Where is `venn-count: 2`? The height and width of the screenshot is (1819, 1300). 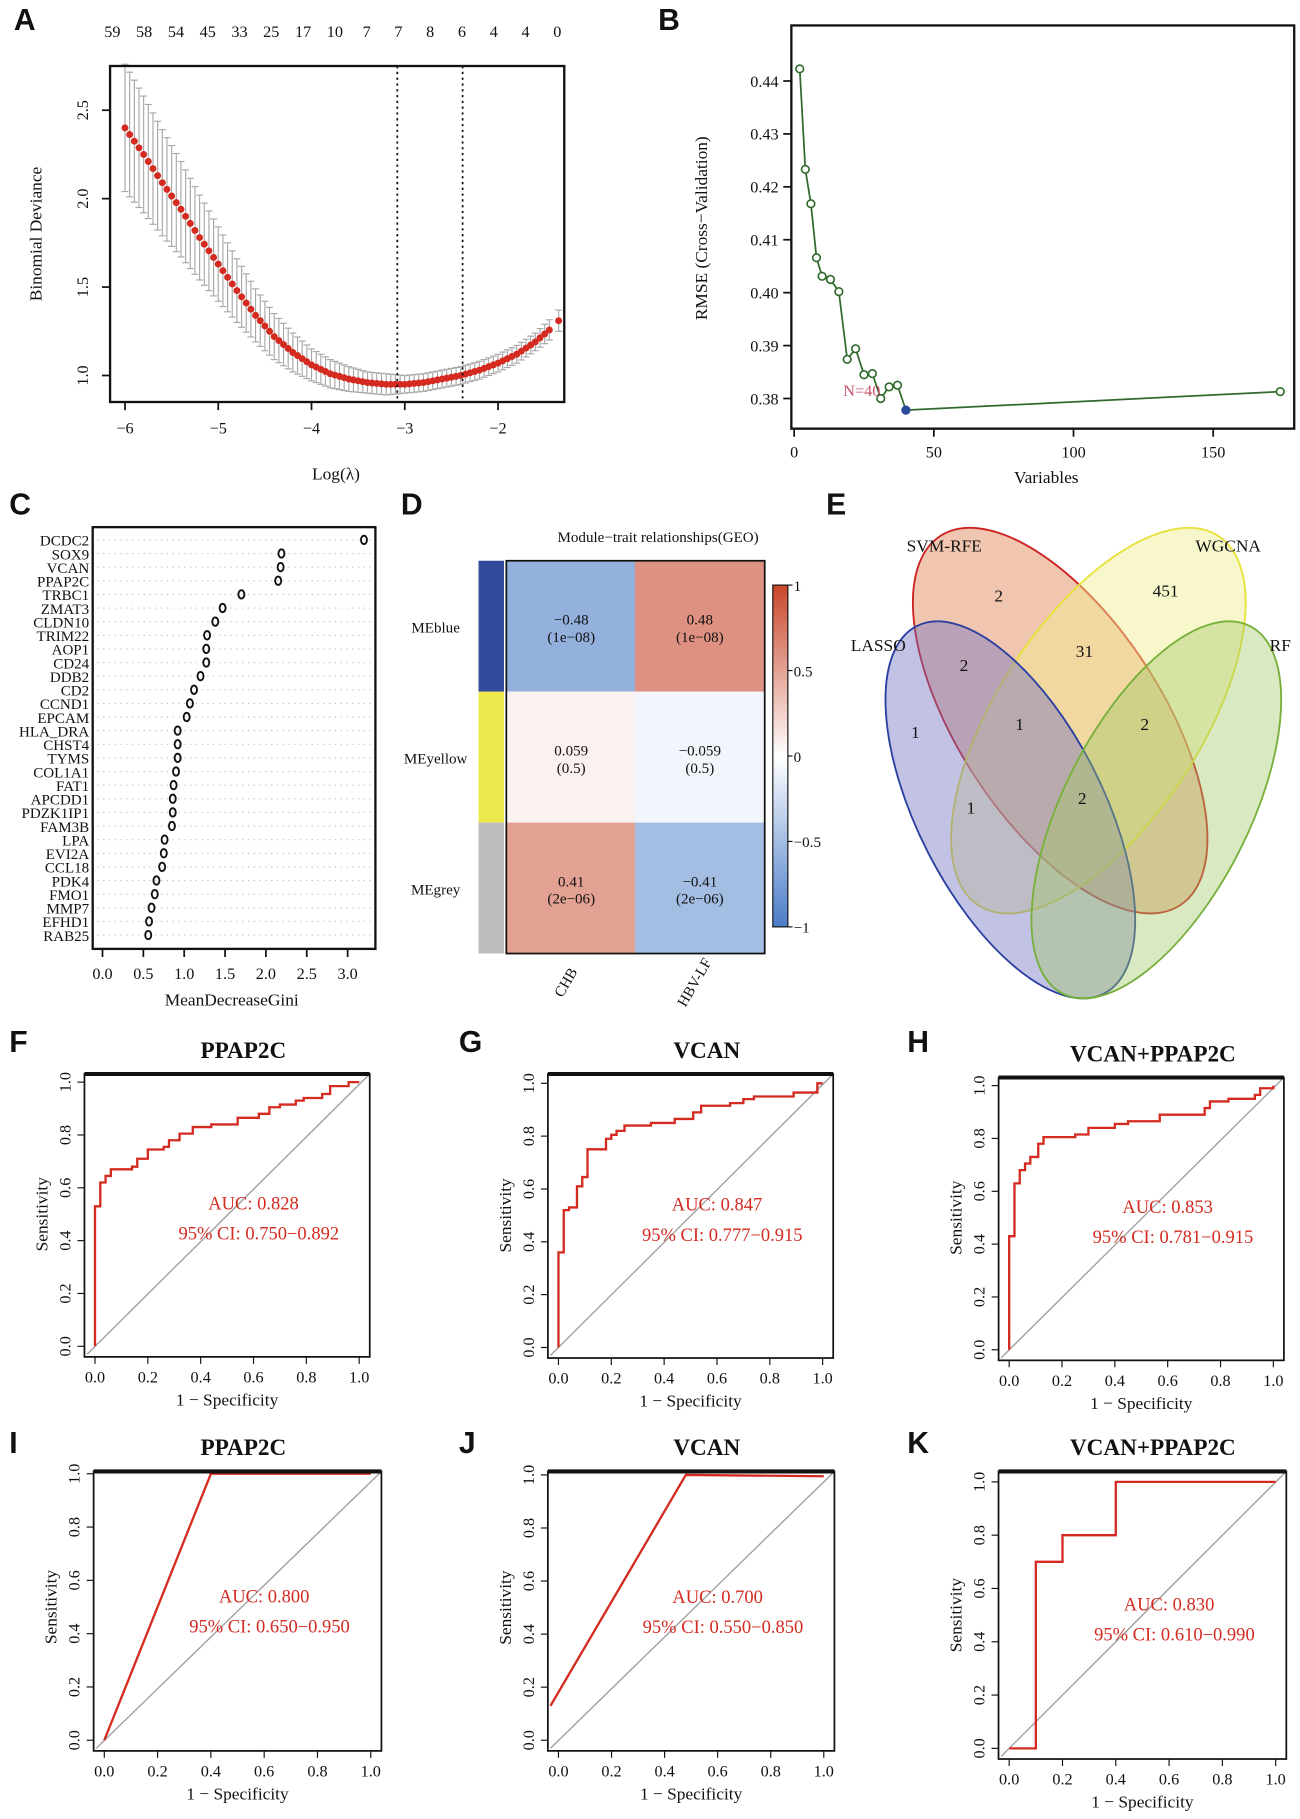
venn-count: 2 is located at coordinates (964, 665).